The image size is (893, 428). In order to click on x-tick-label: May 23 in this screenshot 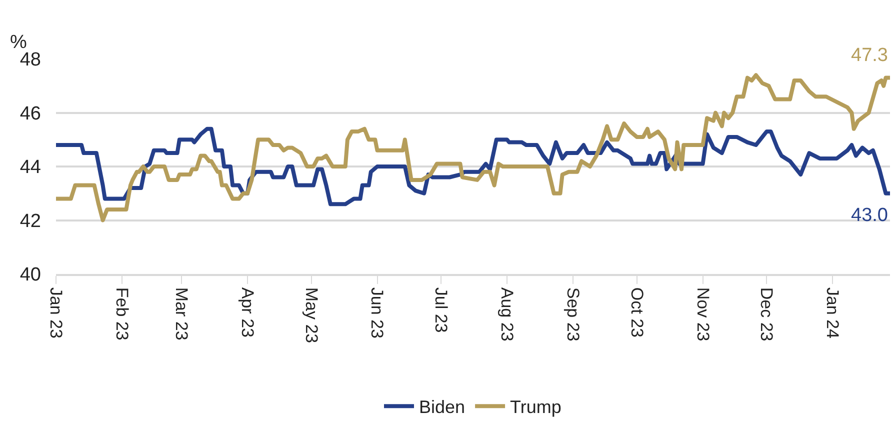, I will do `click(311, 315)`.